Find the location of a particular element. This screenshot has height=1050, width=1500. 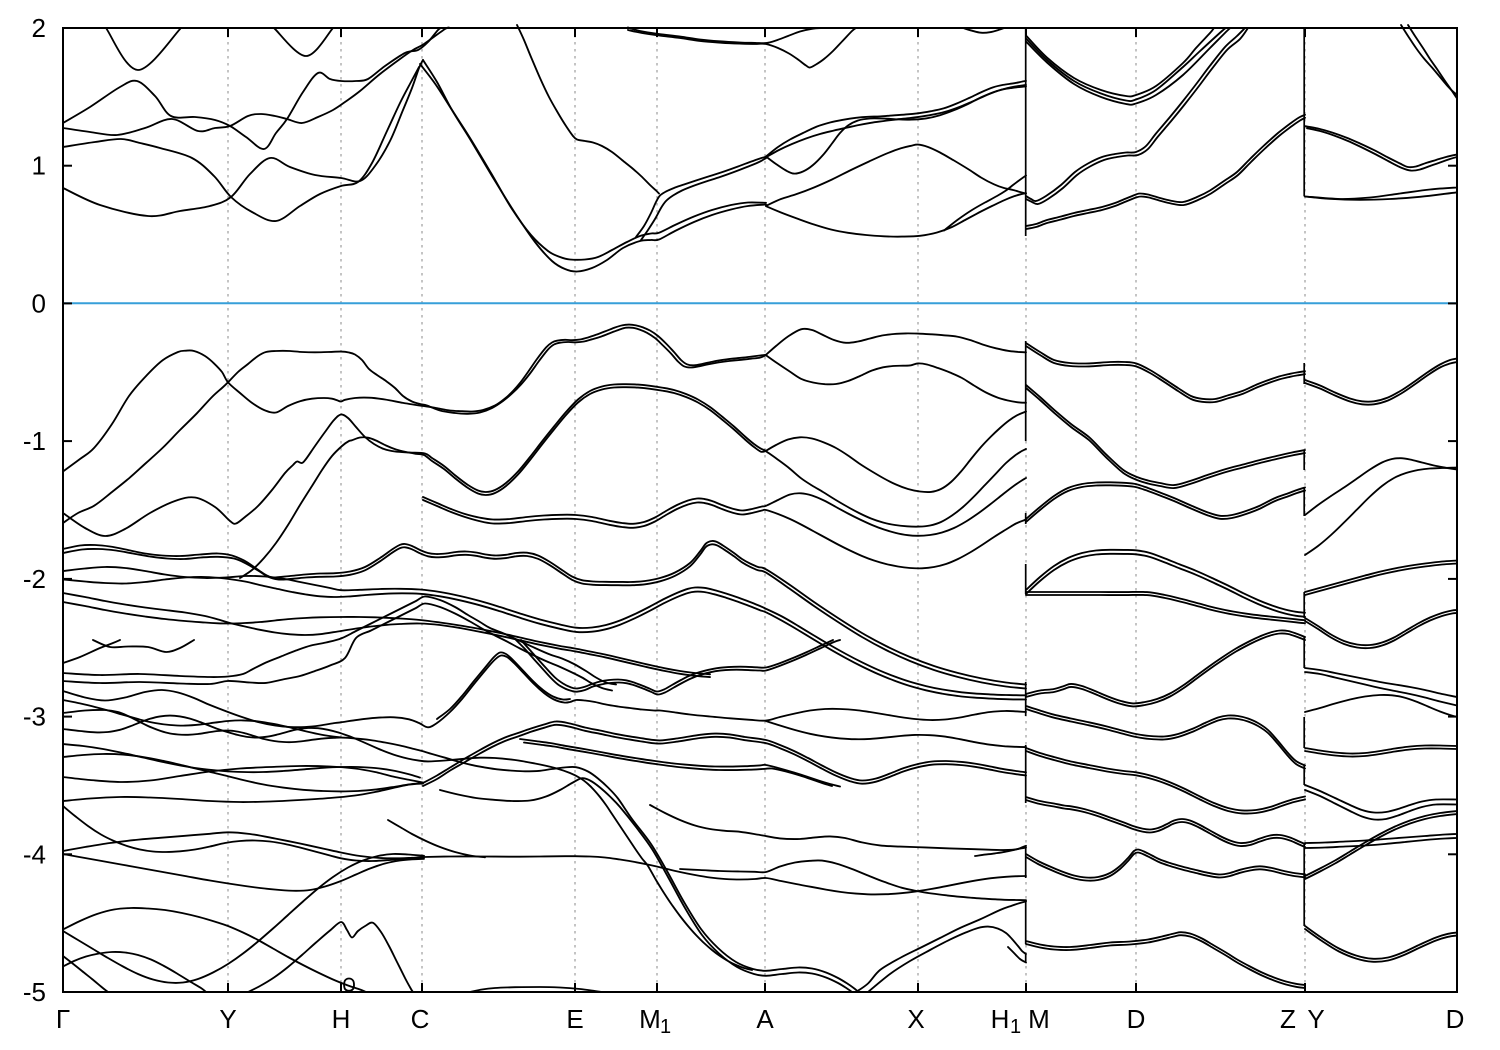

svg-text: -4 is located at coordinates (34, 854).